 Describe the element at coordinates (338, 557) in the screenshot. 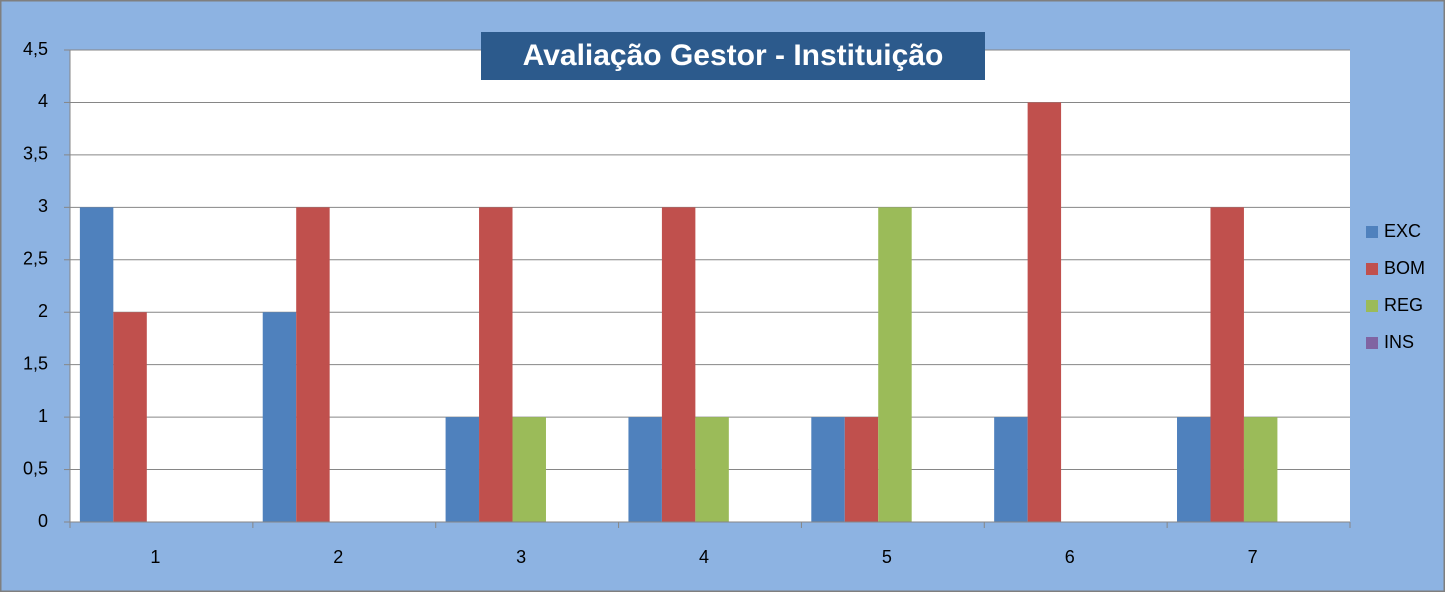

I see `x-tick-label: 2` at that location.